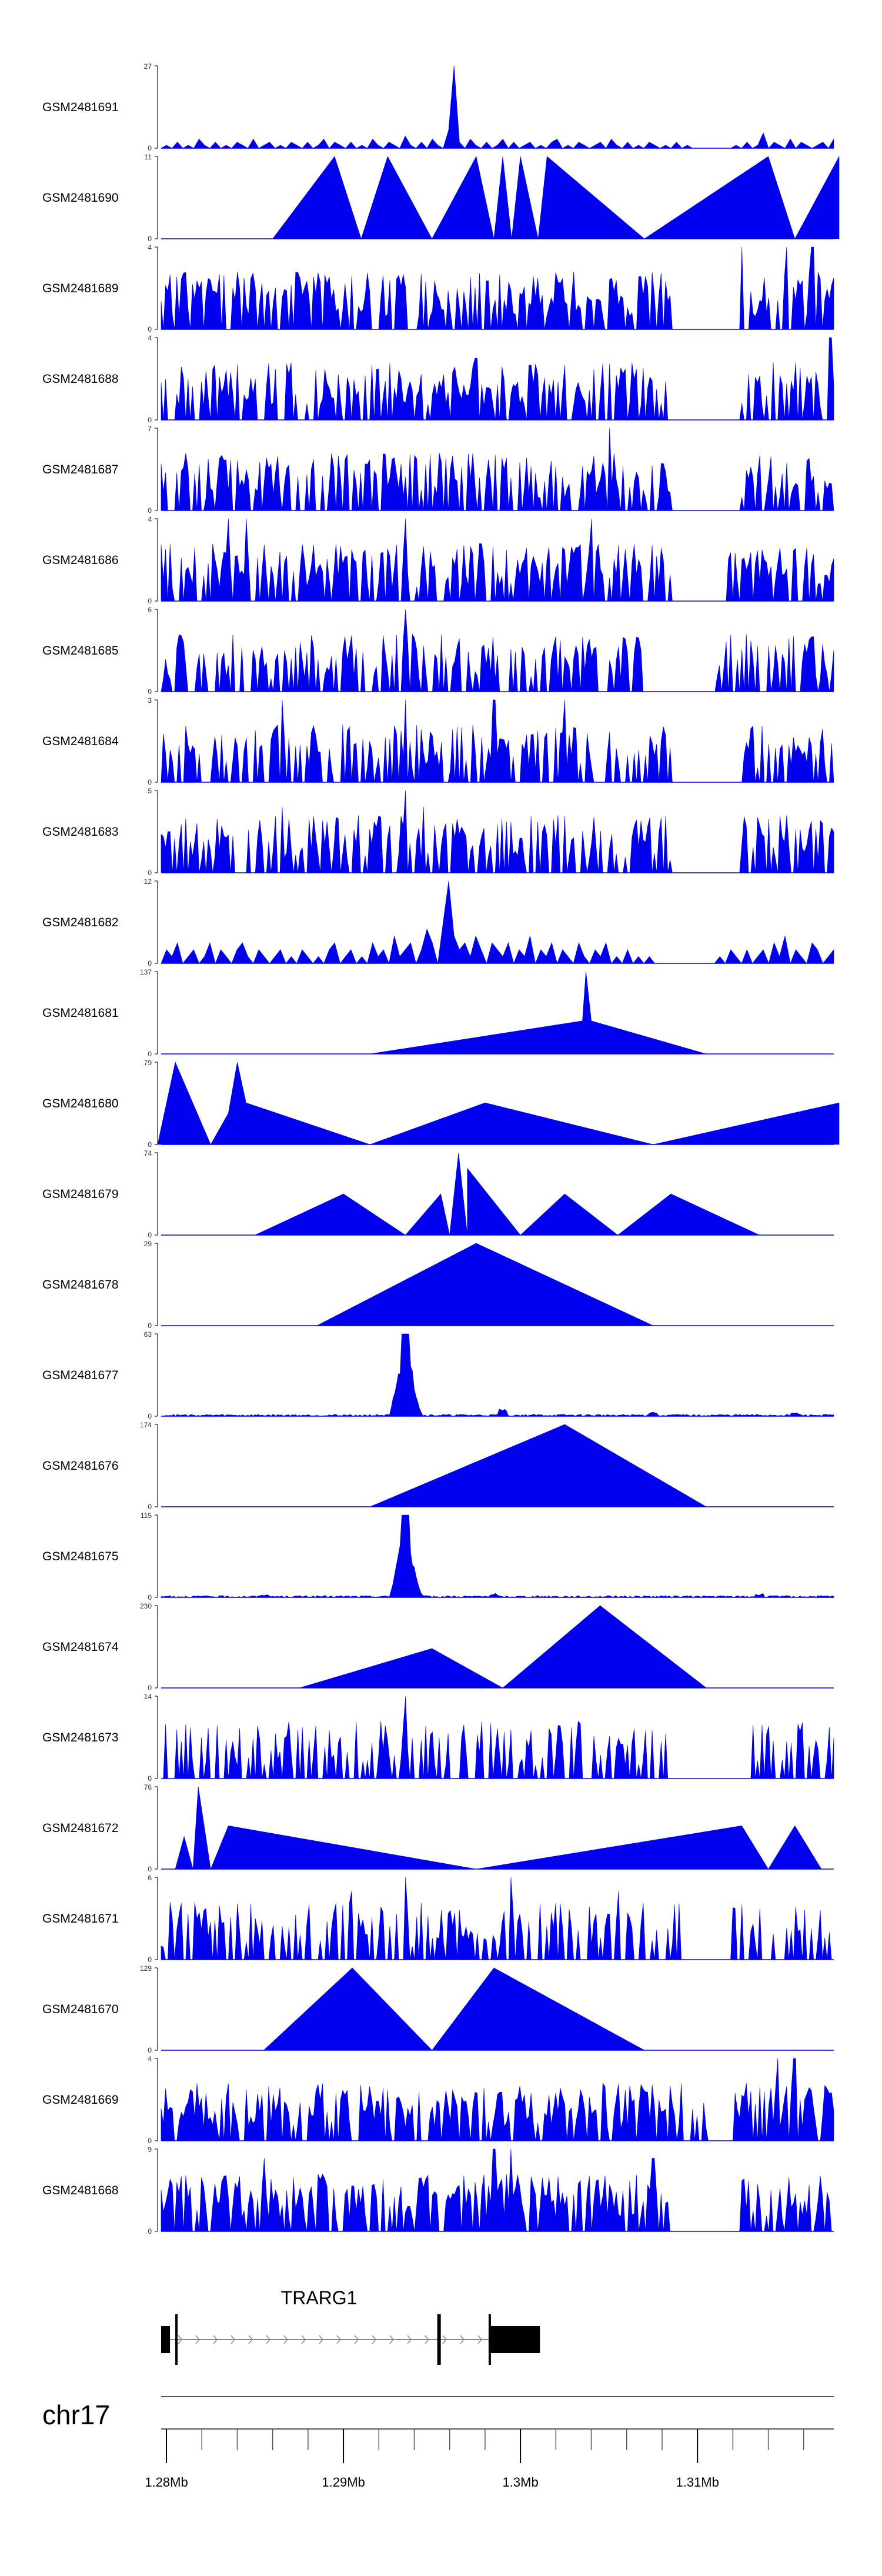 The height and width of the screenshot is (2576, 882). Describe the element at coordinates (148, 1244) in the screenshot. I see `y-max-label: 29` at that location.